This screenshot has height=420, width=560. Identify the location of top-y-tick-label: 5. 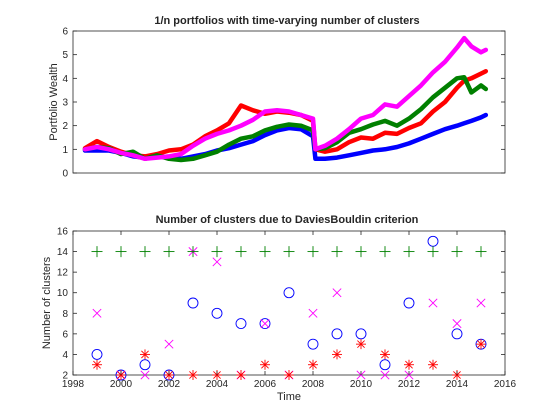
(65, 55).